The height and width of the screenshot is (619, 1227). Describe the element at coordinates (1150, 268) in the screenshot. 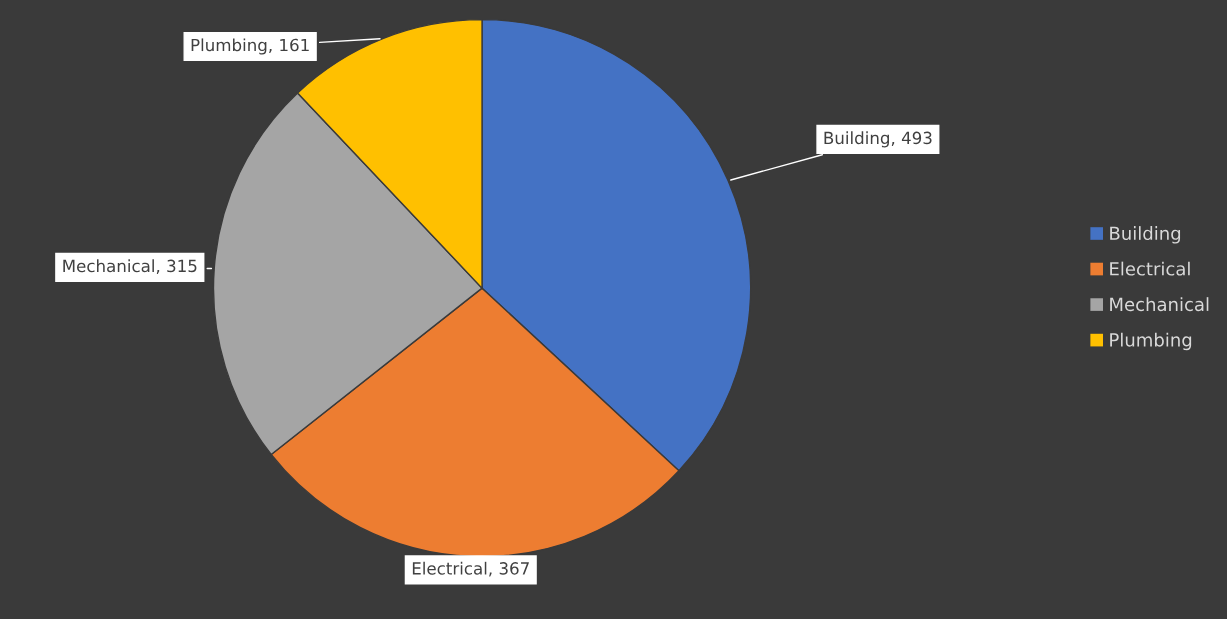

I see `legend-label: Electrical` at that location.